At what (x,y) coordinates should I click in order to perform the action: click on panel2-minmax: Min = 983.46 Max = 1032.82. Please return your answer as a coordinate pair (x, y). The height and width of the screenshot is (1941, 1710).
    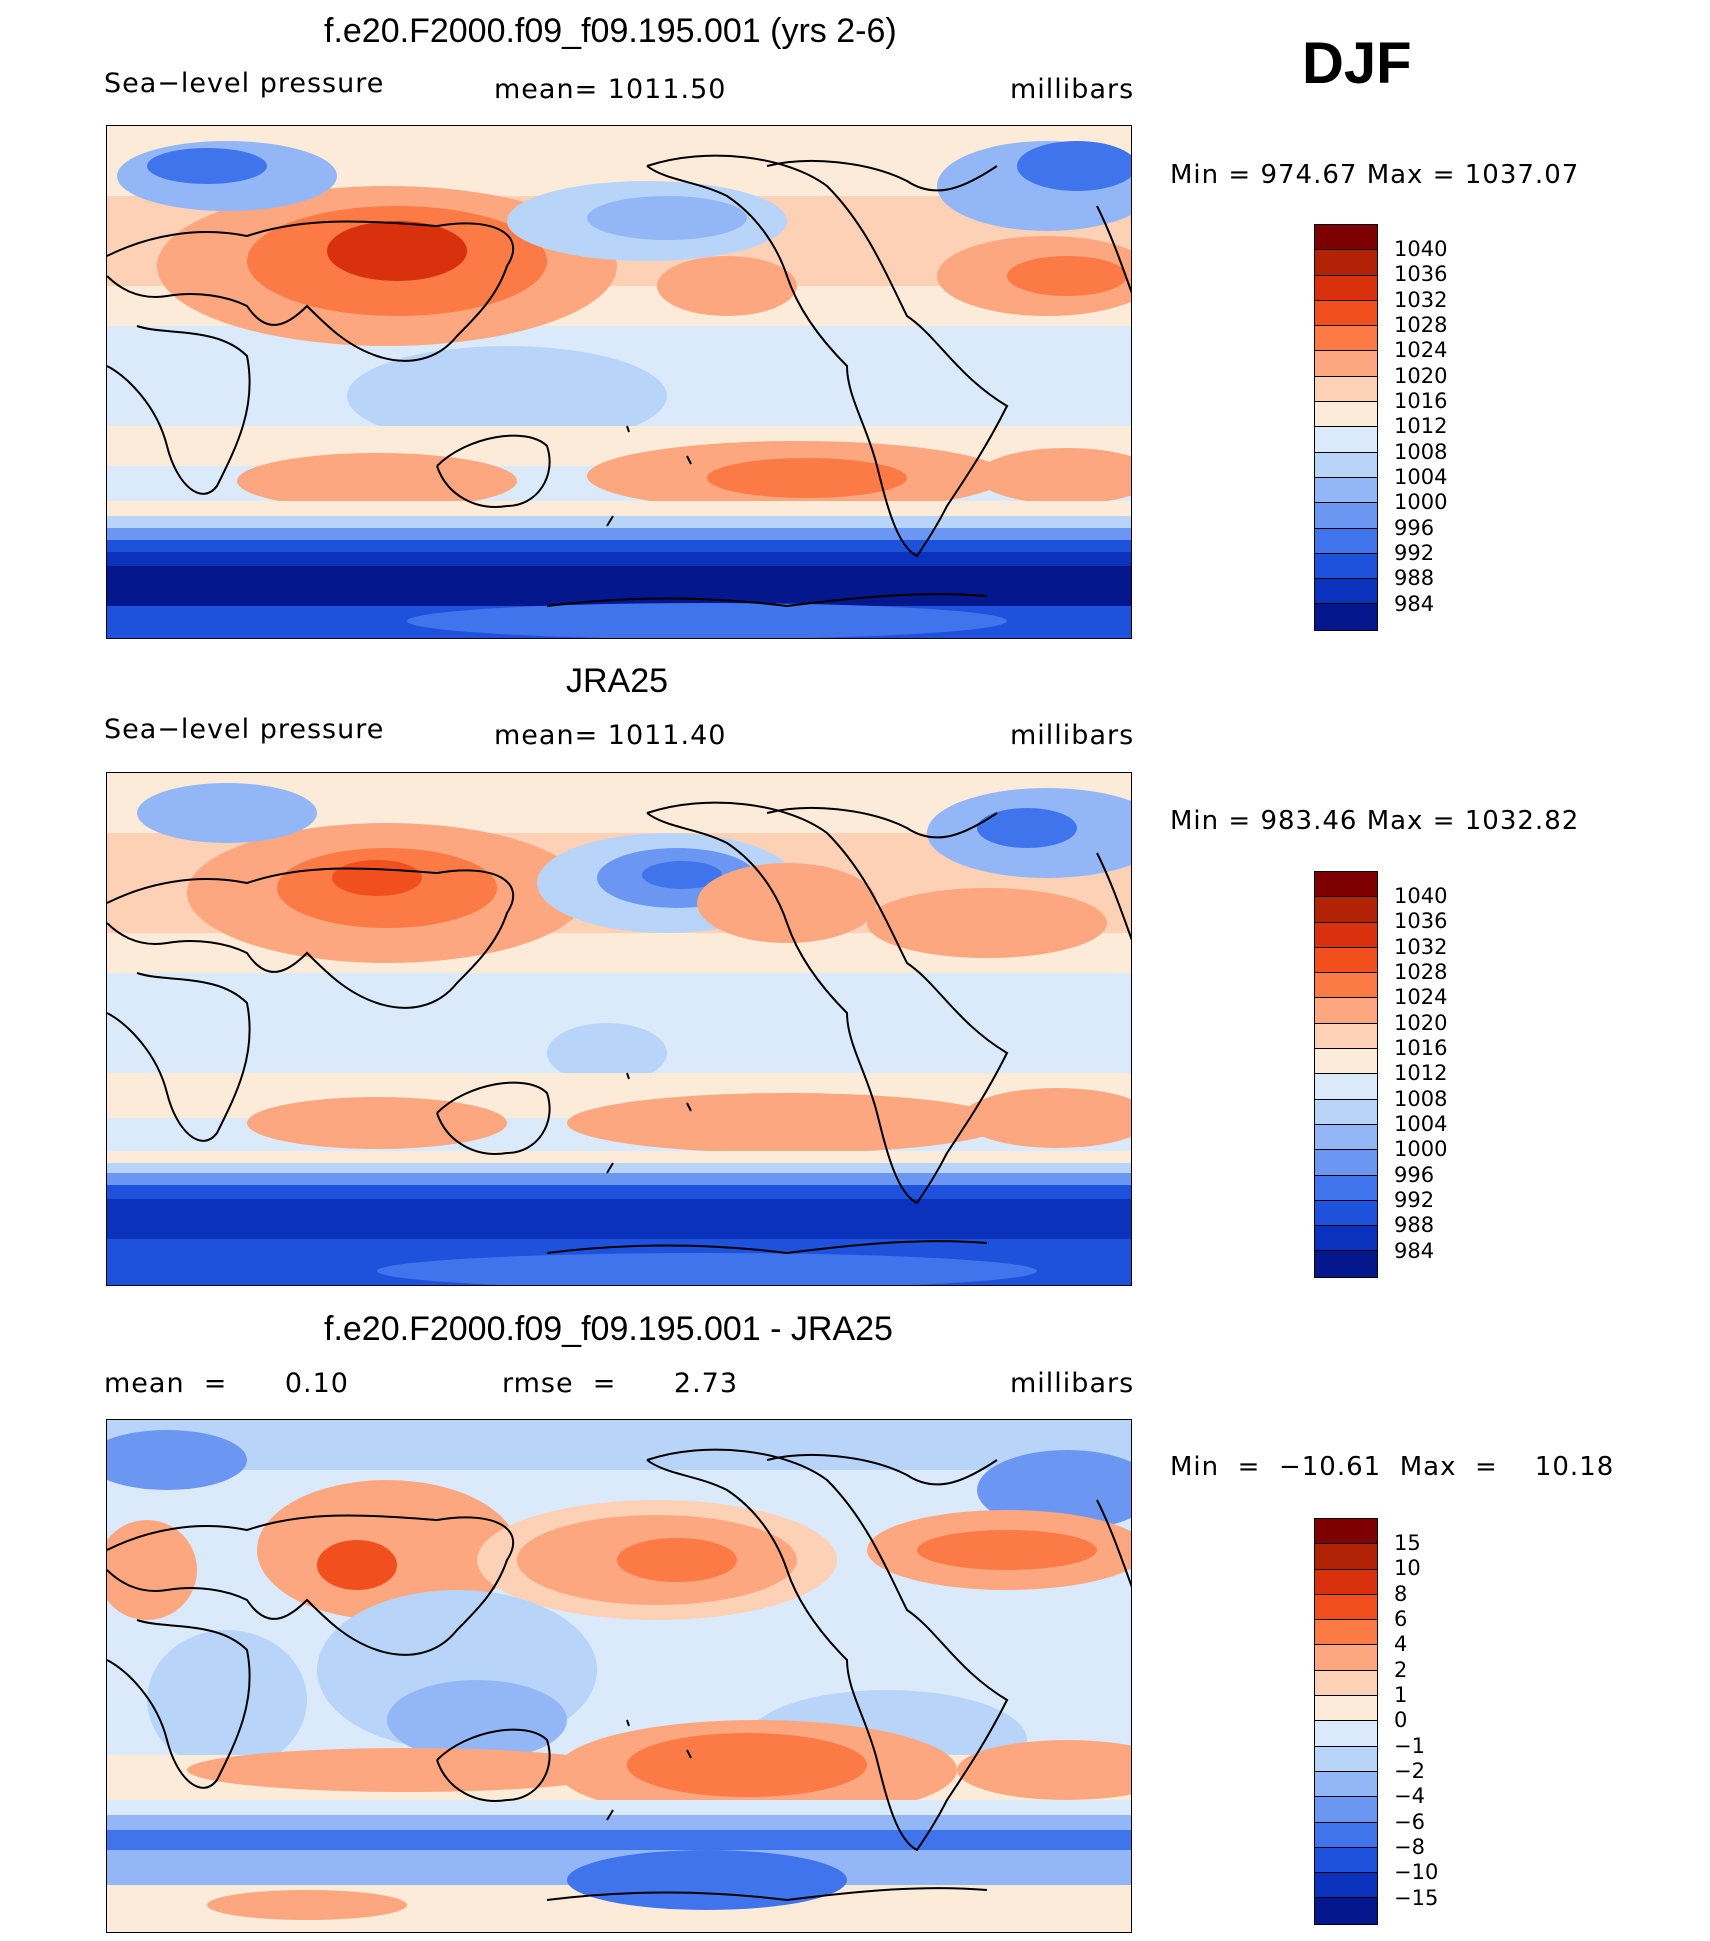
    Looking at the image, I should click on (1375, 821).